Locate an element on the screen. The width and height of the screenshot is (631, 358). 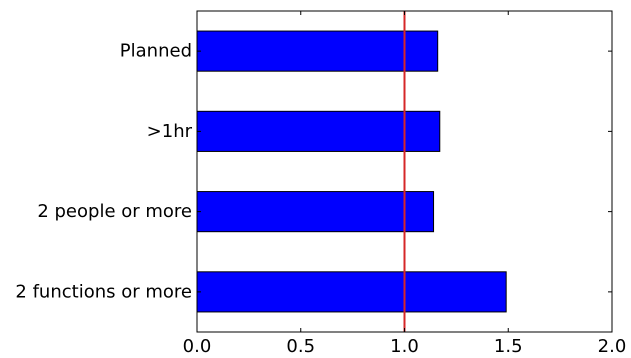
y-tick-label: 2 people or more is located at coordinates (114, 211).